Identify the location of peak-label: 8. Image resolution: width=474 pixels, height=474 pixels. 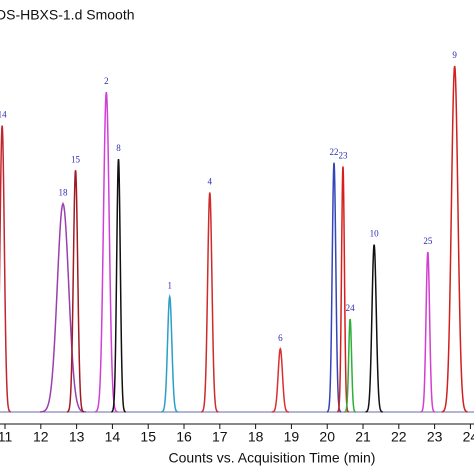
(118, 148).